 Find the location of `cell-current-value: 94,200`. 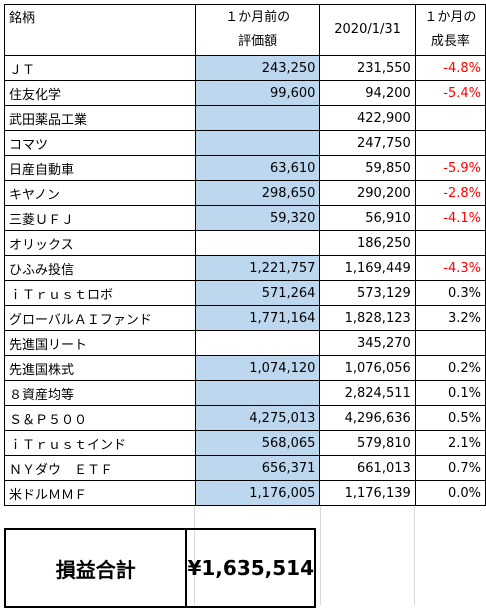

cell-current-value: 94,200 is located at coordinates (367, 93).